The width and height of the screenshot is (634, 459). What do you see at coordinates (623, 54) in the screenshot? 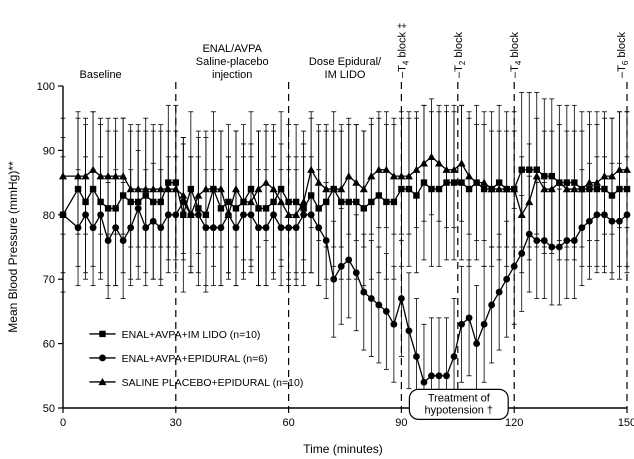
I see `event-label: –T6 block` at bounding box center [623, 54].